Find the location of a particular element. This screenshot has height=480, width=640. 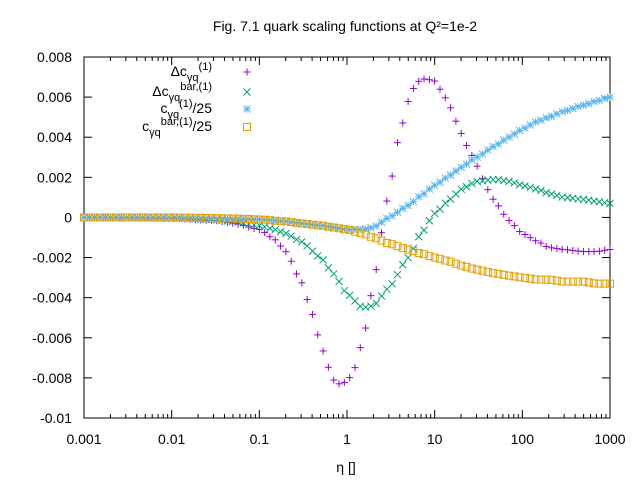

legend-label-sup: bar,(1) is located at coordinates (196, 87).